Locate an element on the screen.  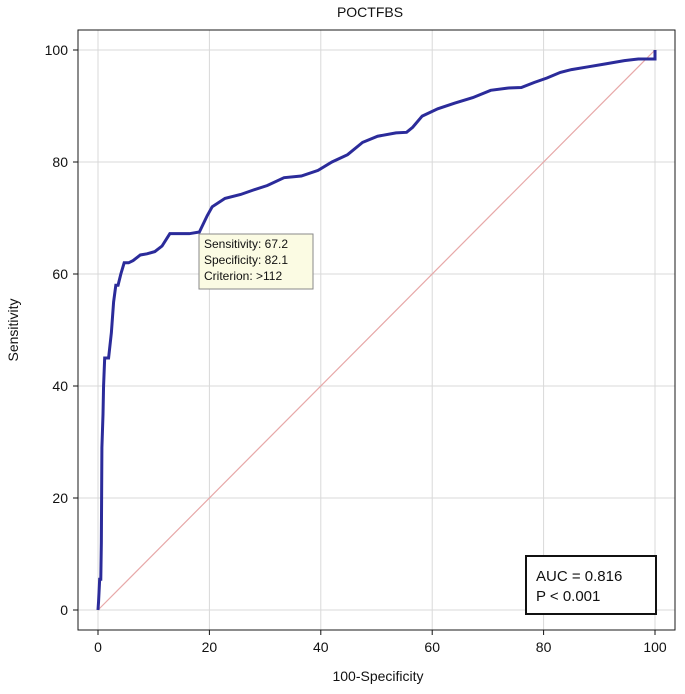
chart-title: POCTFBS is located at coordinates (370, 12).